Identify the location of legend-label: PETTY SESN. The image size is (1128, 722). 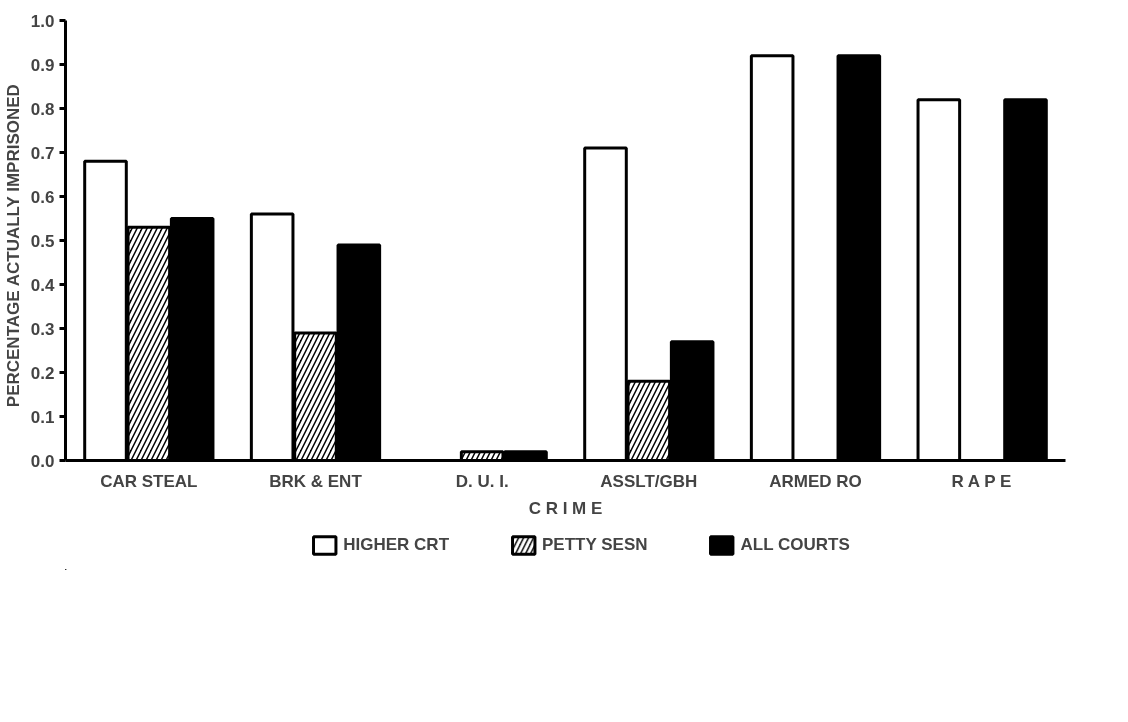
(595, 545).